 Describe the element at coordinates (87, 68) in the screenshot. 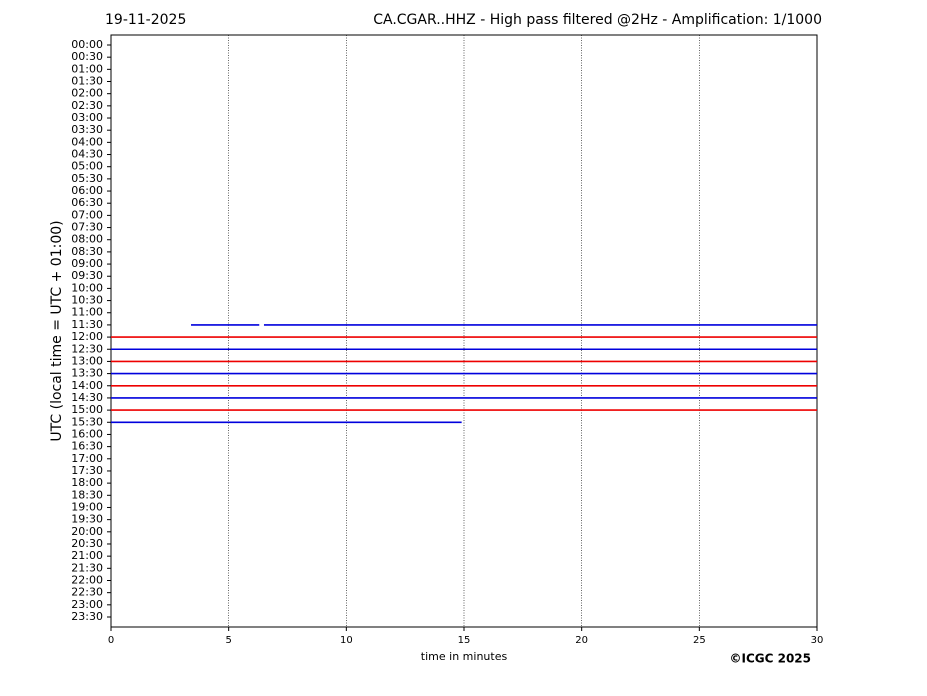

I see `y-tick-label: 01:00` at that location.